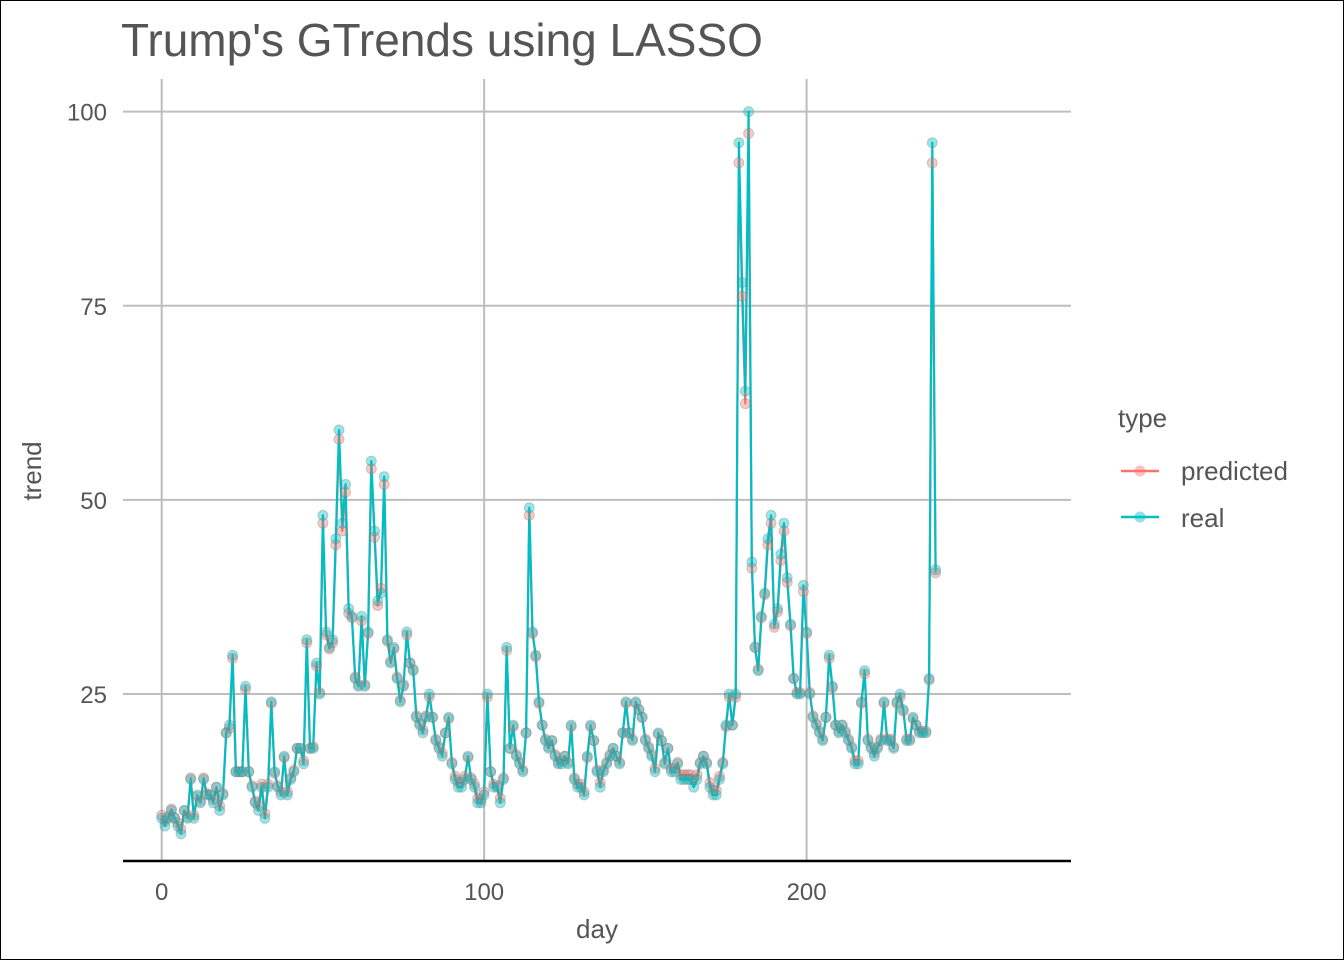 The width and height of the screenshot is (1344, 960). What do you see at coordinates (1140, 471) in the screenshot?
I see `legend-key-point-predicted` at bounding box center [1140, 471].